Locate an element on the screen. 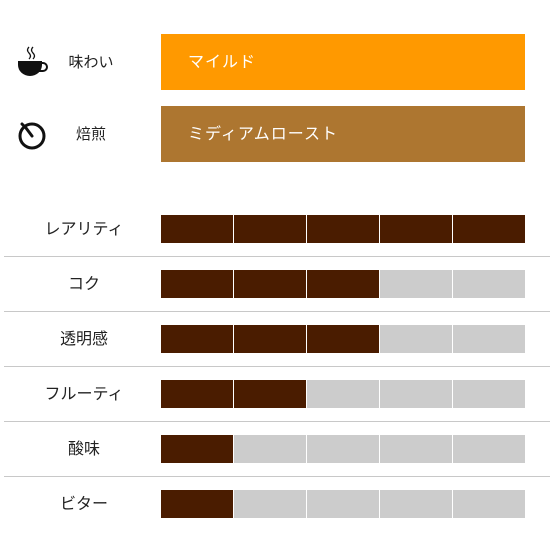  attribute-row: フルーティ is located at coordinates (275, 393).